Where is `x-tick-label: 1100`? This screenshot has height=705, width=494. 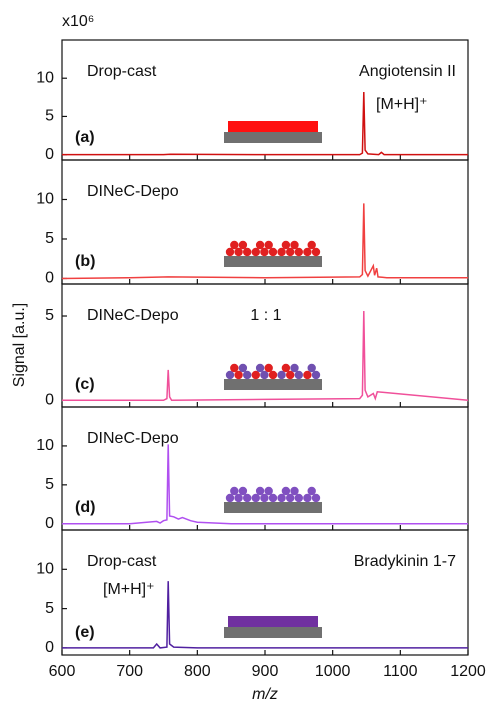
x-tick-label: 1100 is located at coordinates (400, 671).